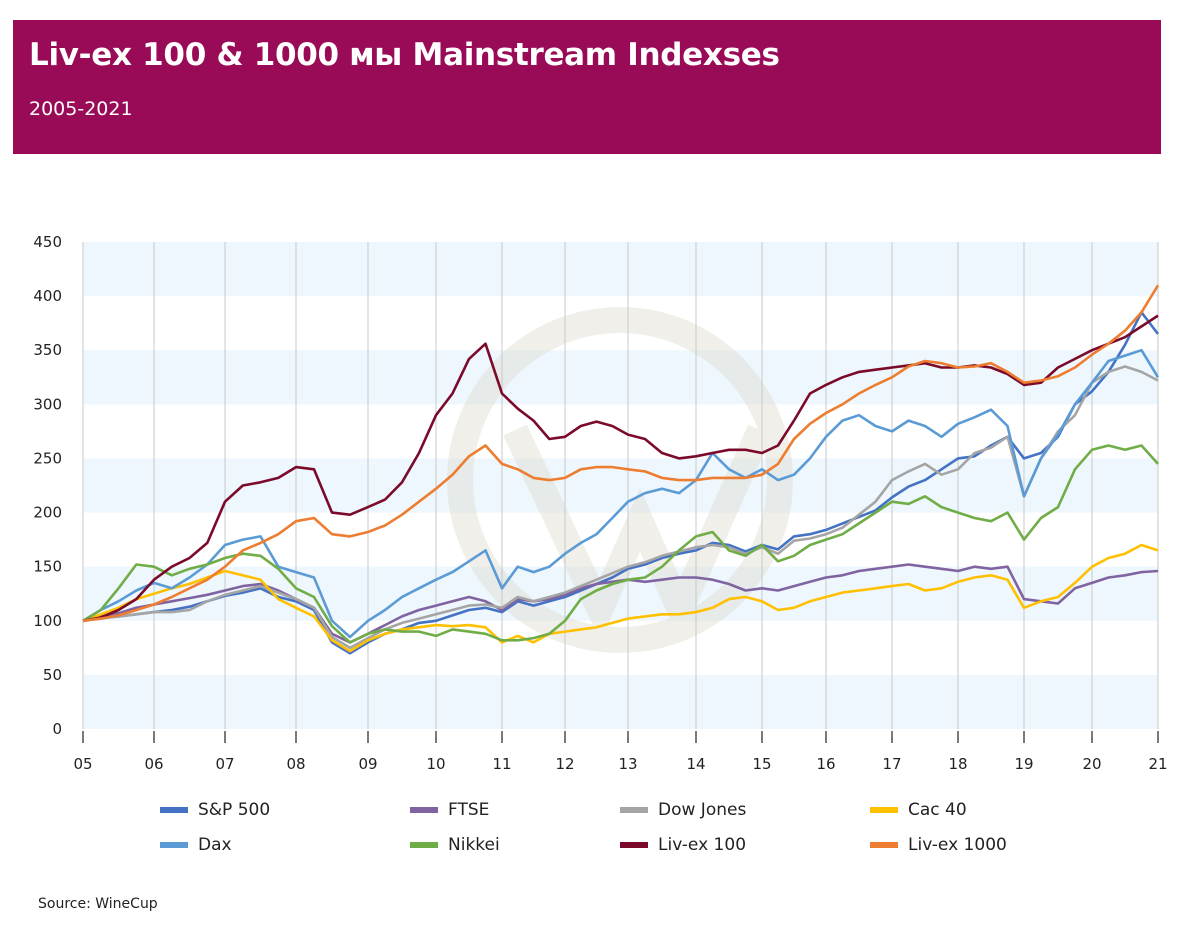  I want to click on chart-subtitle: 2005-2021, so click(81, 109).